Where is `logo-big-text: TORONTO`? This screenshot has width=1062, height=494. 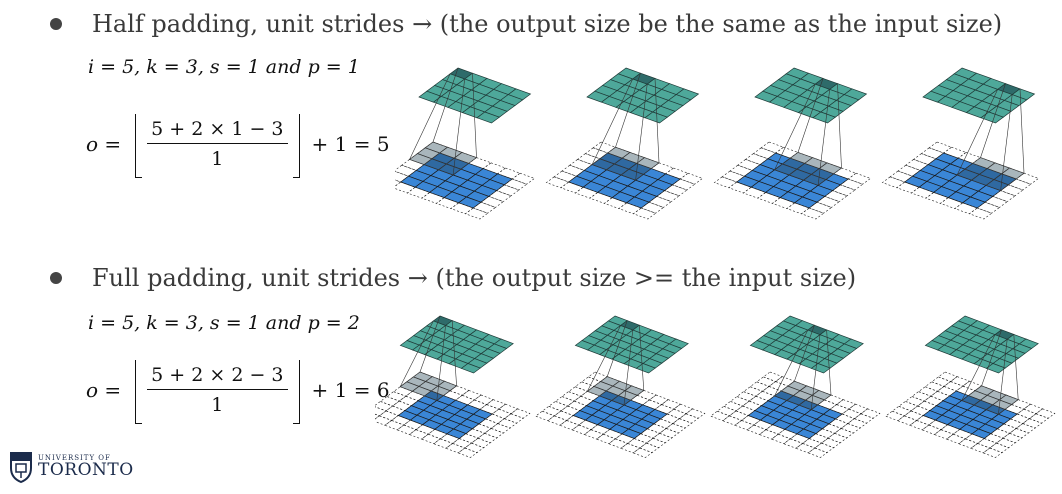
logo-big-text: TORONTO is located at coordinates (86, 470).